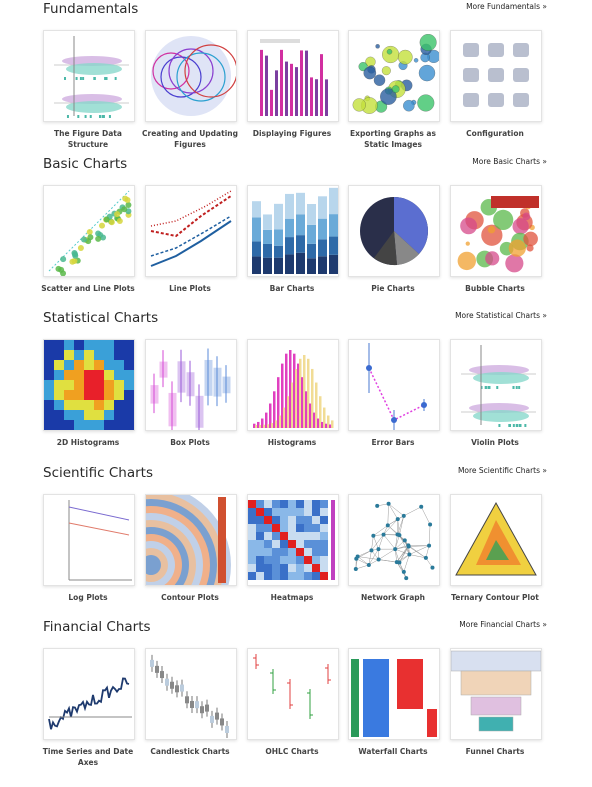 This screenshot has height=787, width=592. I want to click on chart-caption: Log Plots, so click(88, 597).